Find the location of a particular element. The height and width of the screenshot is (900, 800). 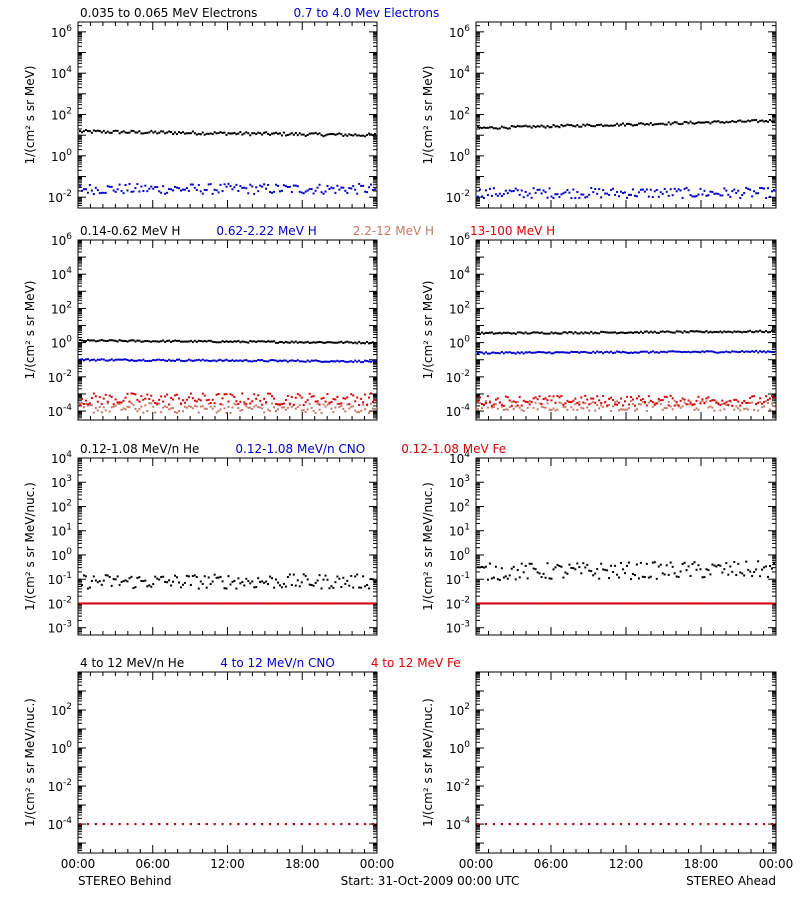

plot-frame is located at coordinates (227, 115).